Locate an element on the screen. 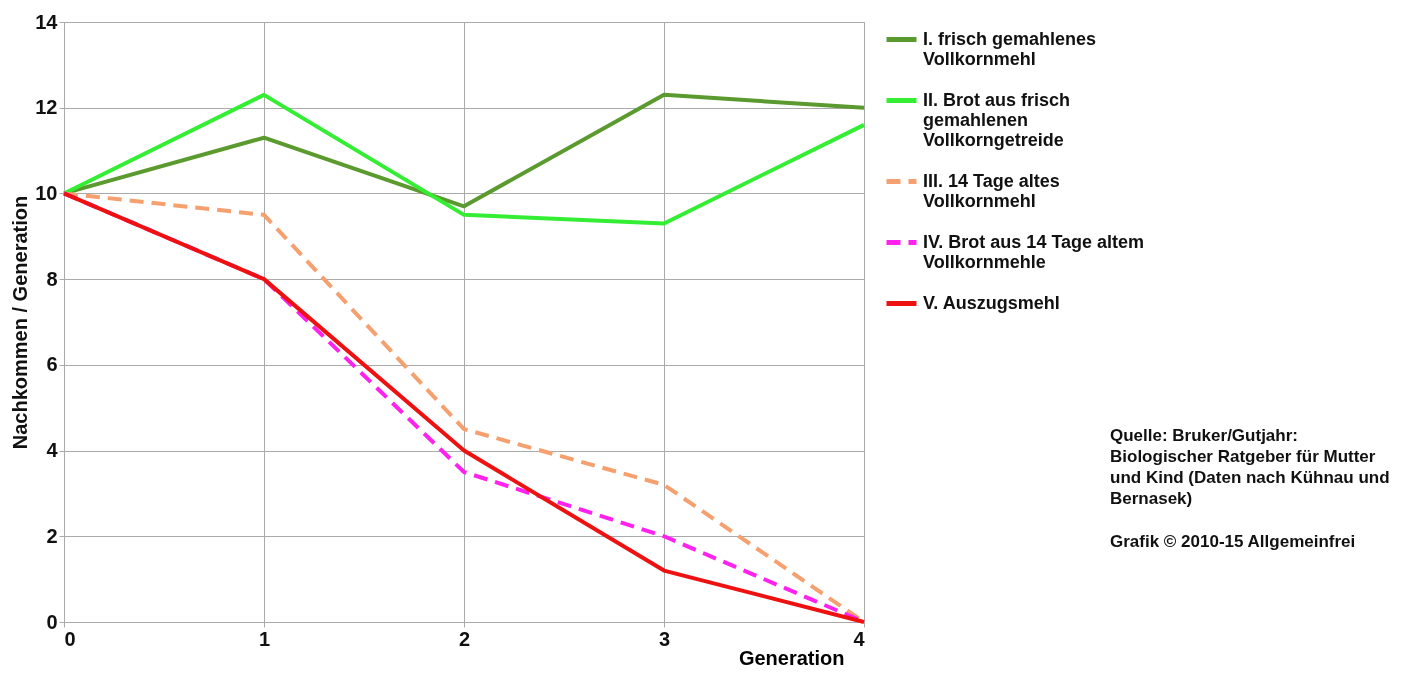 The width and height of the screenshot is (1412, 679). x-tick-label: 1 is located at coordinates (264, 638).